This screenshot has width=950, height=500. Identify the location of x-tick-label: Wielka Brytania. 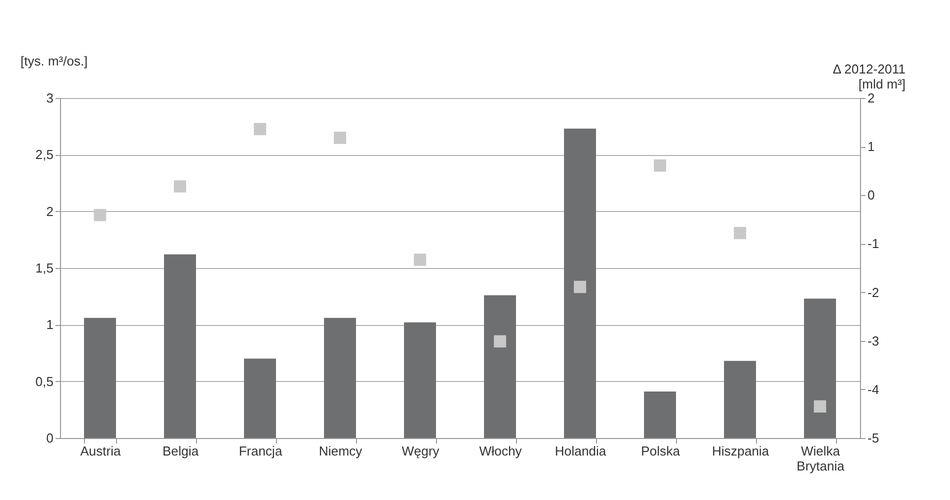
(821, 459).